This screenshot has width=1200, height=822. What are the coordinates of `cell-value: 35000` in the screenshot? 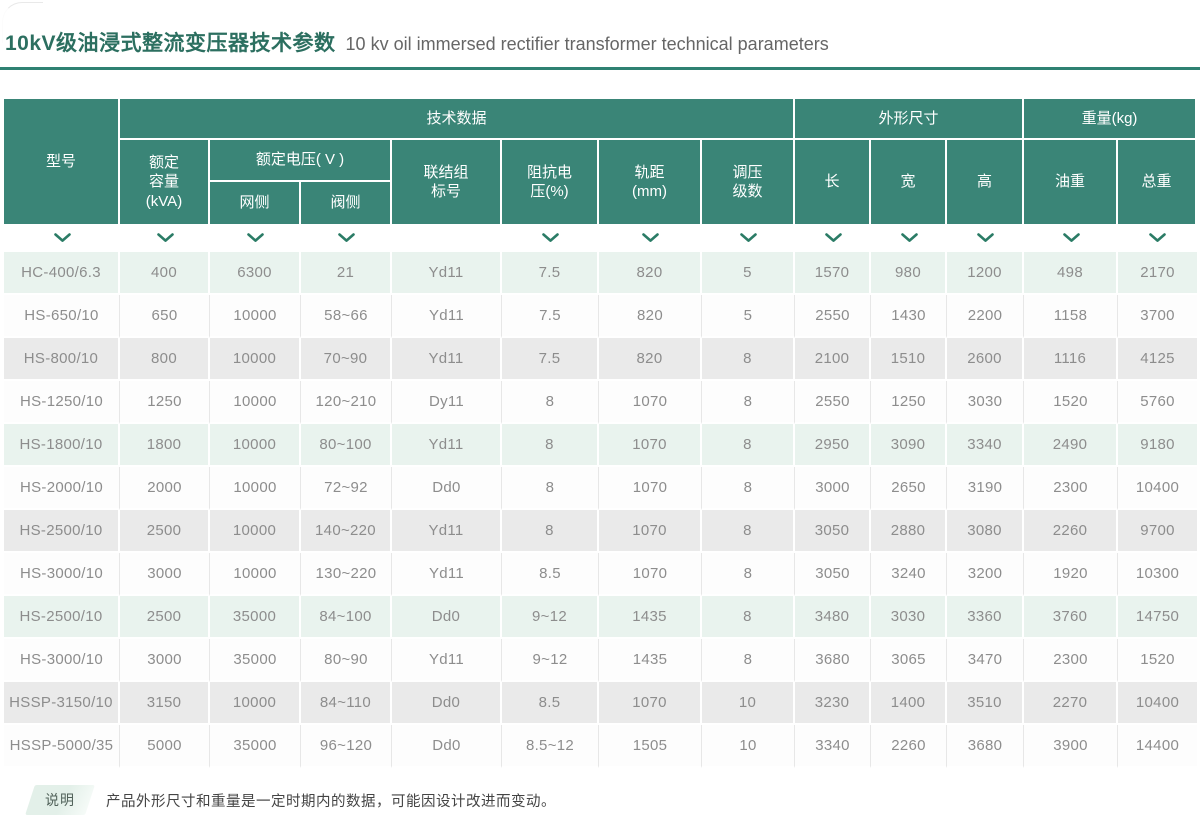 It's located at (255, 617).